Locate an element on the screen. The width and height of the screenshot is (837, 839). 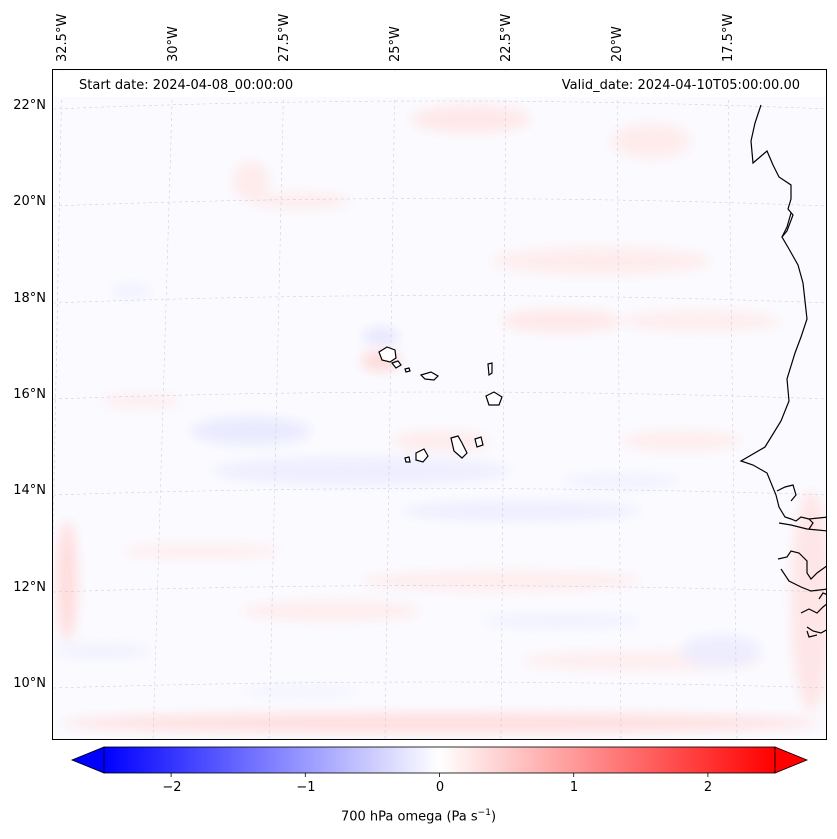
island-sao-nicolau is located at coordinates (429, 376).